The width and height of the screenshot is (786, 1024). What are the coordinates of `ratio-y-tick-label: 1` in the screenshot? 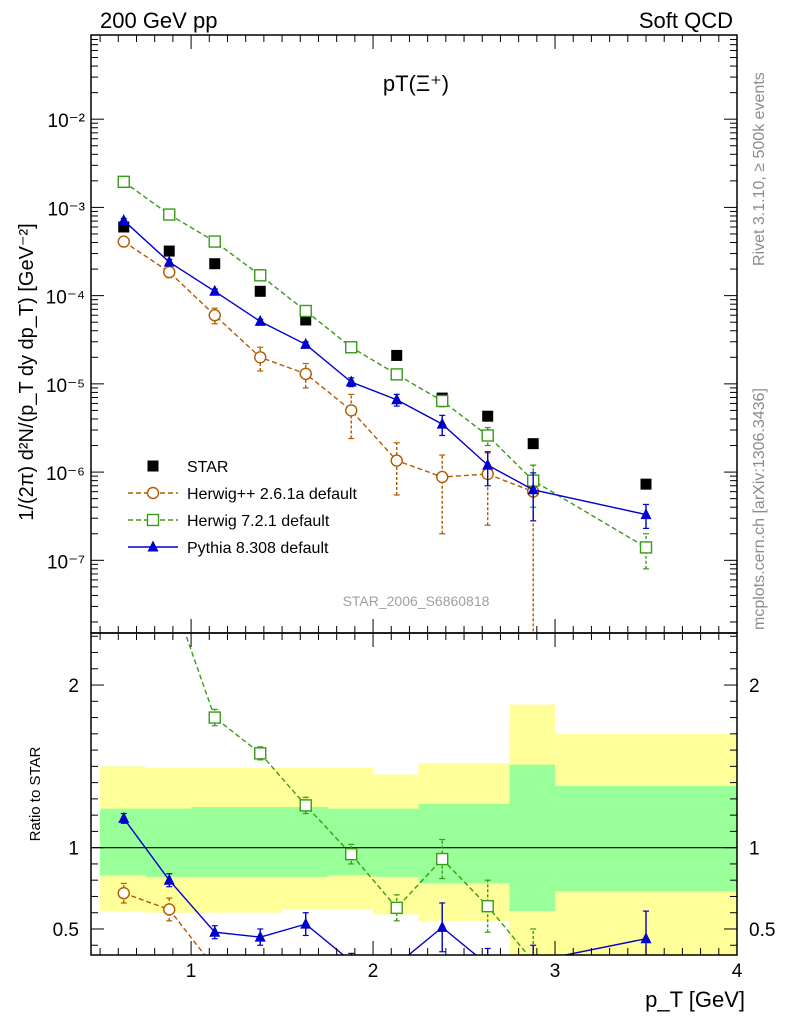 It's located at (73, 849).